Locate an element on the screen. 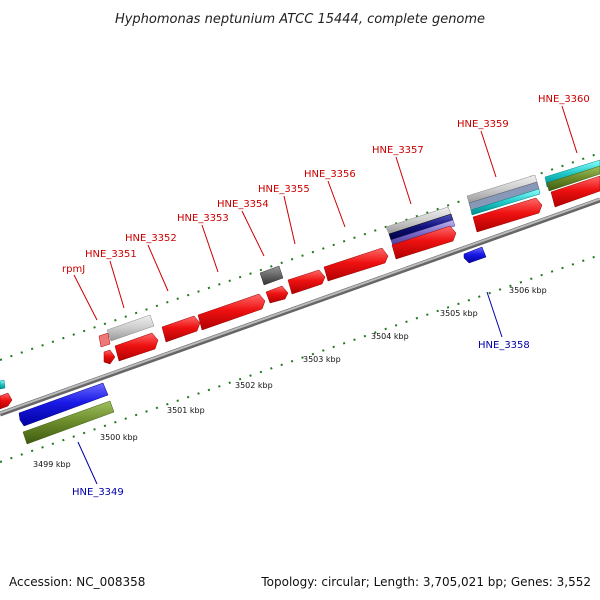 The width and height of the screenshot is (600, 600). gene-arrow-hne3352 is located at coordinates (181, 329).